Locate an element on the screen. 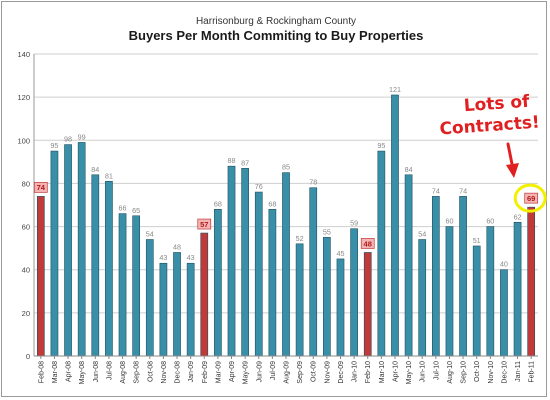 The height and width of the screenshot is (400, 550). data-label-Nov-09: 55 is located at coordinates (327, 231).